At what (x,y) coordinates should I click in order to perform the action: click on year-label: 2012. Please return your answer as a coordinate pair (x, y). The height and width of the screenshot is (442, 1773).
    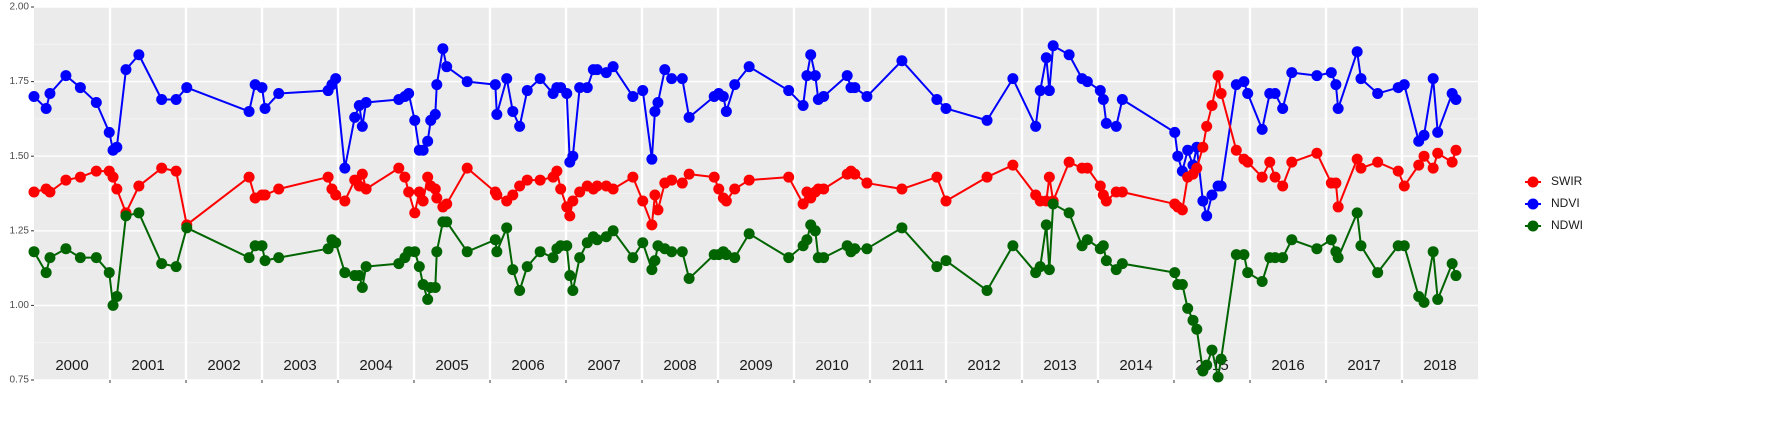
    Looking at the image, I should click on (983, 365).